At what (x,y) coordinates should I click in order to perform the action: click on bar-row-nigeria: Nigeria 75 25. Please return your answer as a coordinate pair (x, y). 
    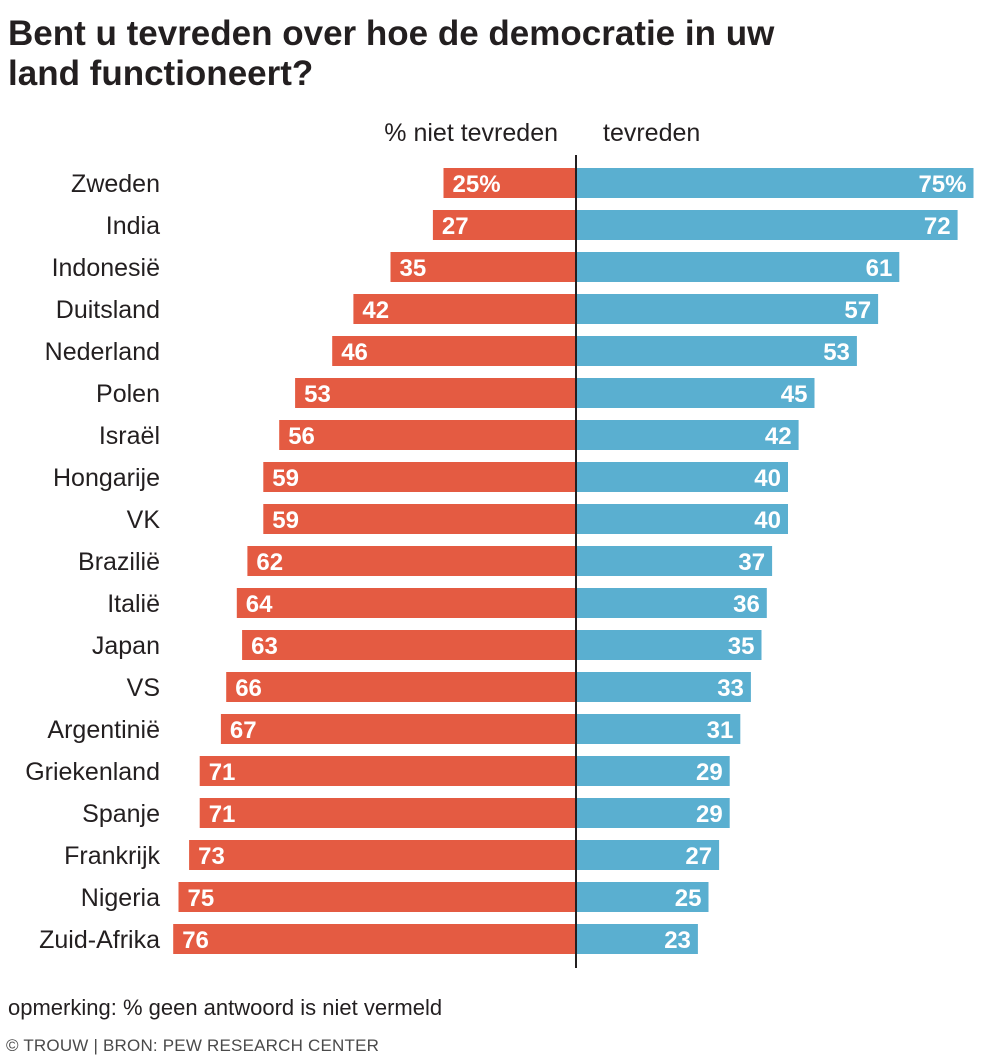
    Looking at the image, I should click on (395, 897).